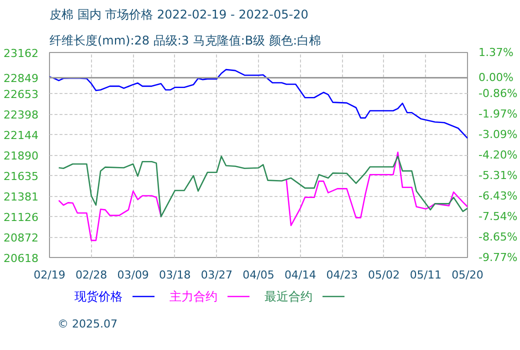  I want to click on x-tick-label: 05/11, so click(426, 275).